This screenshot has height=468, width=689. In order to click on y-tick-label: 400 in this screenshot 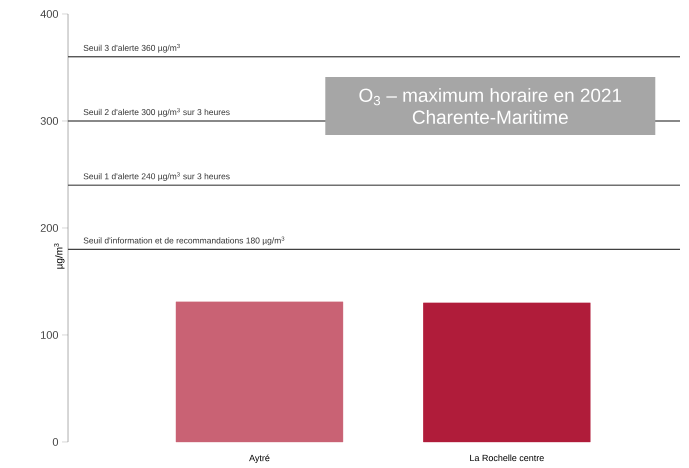, I will do `click(49, 14)`.